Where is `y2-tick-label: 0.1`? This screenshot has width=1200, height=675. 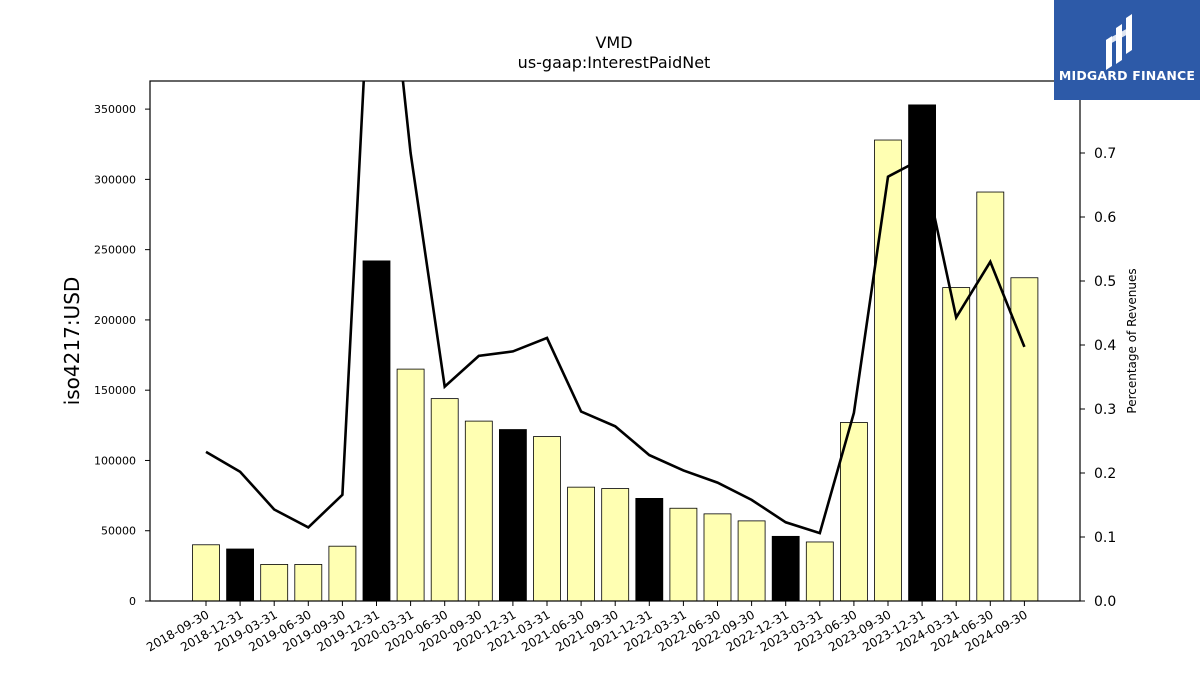
y2-tick-label: 0.1 is located at coordinates (1105, 538).